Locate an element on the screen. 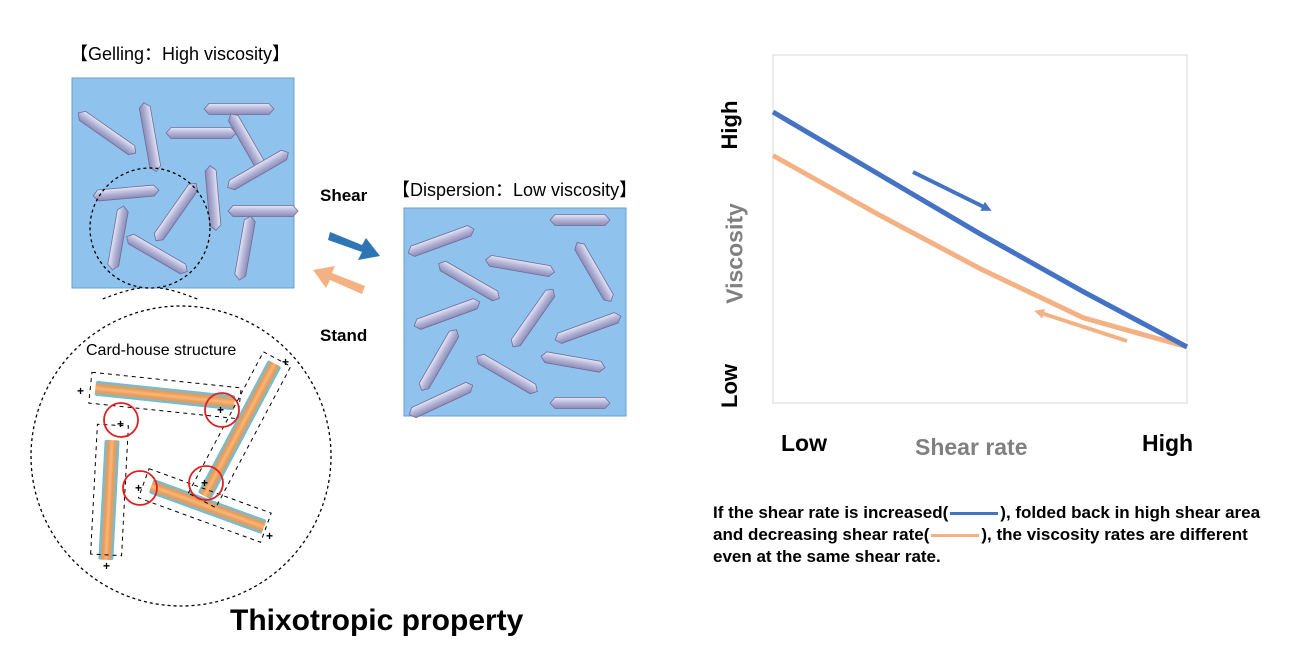 The width and height of the screenshot is (1300, 660). zoom-connector is located at coordinates (150, 294).